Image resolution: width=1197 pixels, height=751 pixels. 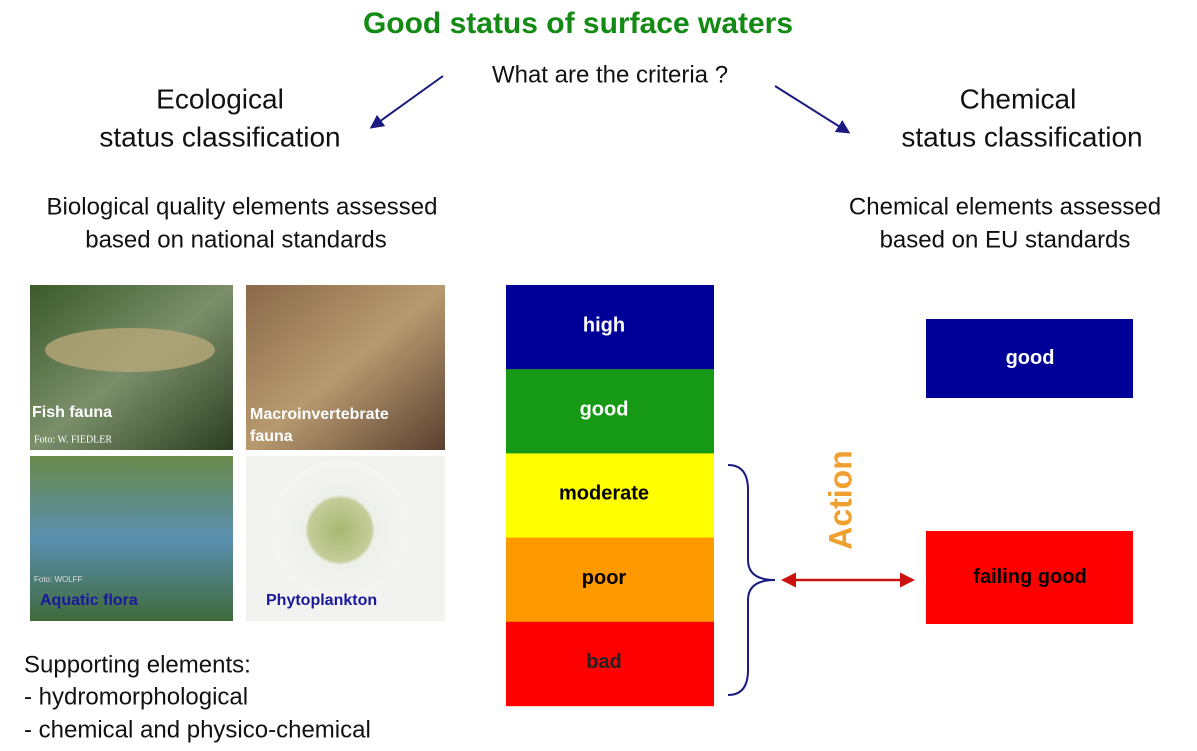 What do you see at coordinates (840, 500) in the screenshot?
I see `action-label: Action` at bounding box center [840, 500].